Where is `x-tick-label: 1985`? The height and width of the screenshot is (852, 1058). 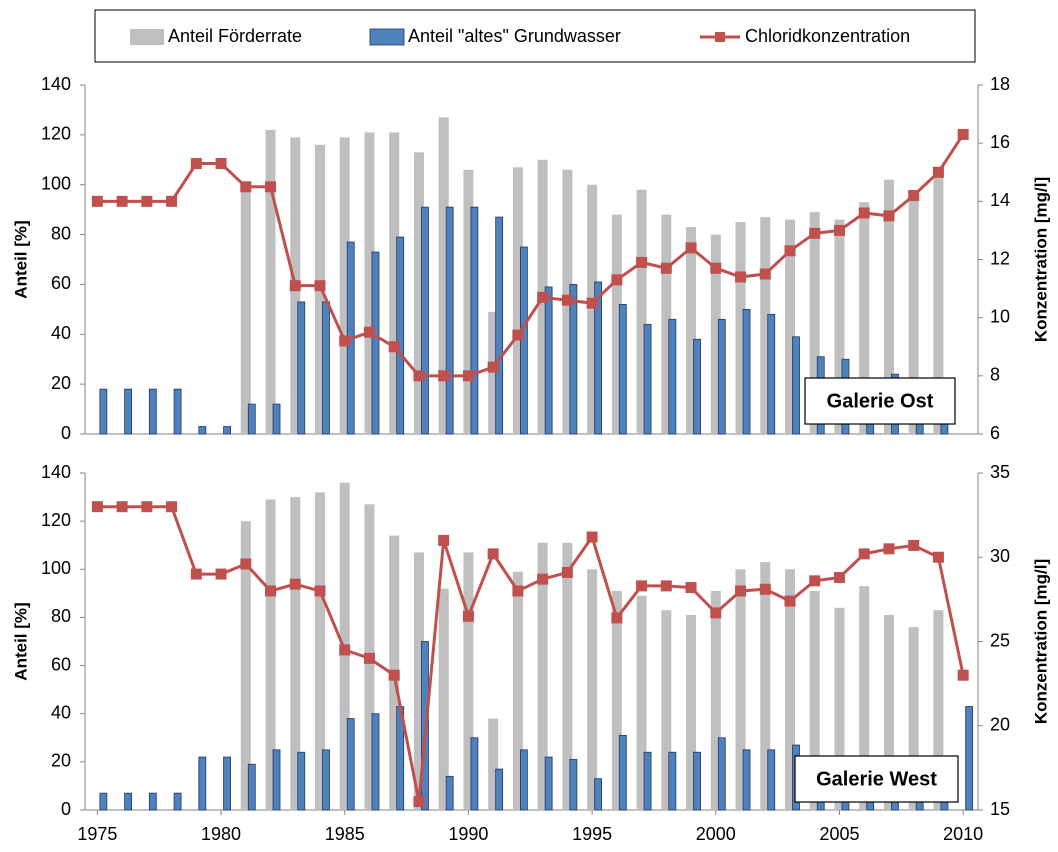
x-tick-label: 1985 is located at coordinates (345, 834).